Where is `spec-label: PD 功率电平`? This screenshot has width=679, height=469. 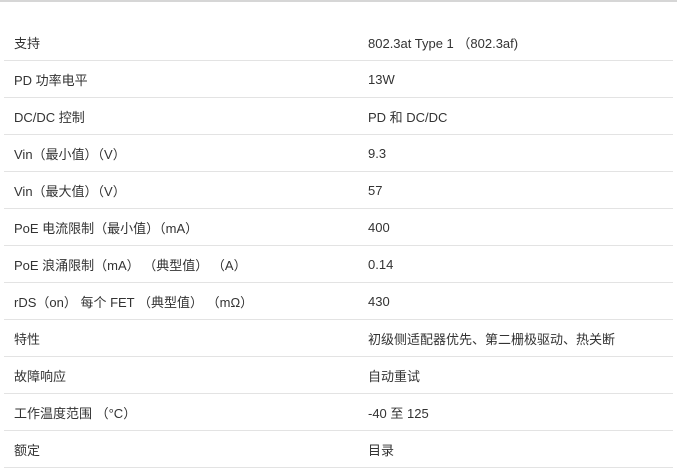
spec-label: PD 功率电平 is located at coordinates (186, 79).